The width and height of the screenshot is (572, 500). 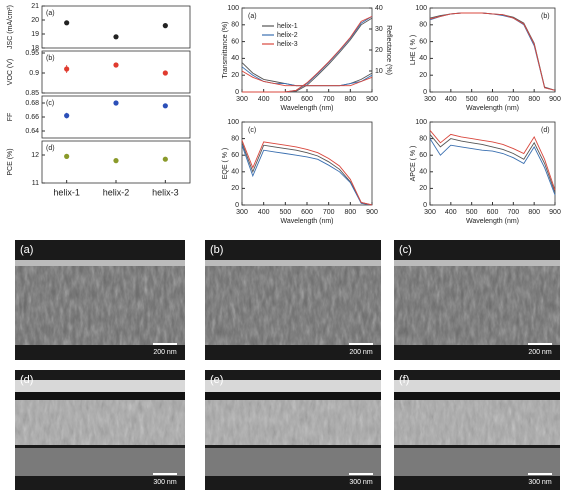 What do you see at coordinates (26, 380) in the screenshot?
I see `micrograph-label: (d)` at bounding box center [26, 380].